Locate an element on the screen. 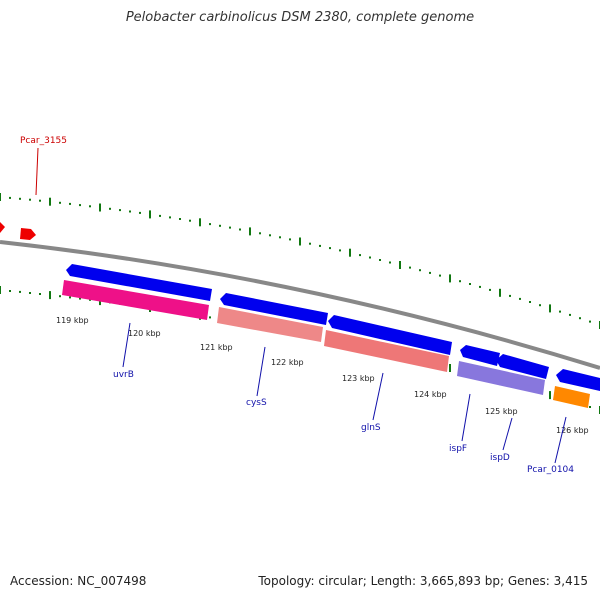  ispF-ispD-gene-block is located at coordinates (501, 378).